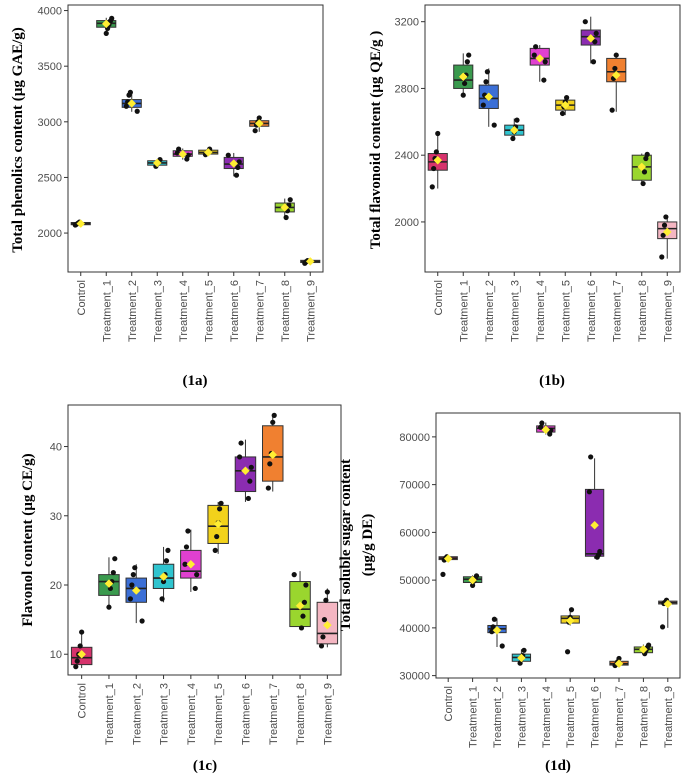 Image resolution: width=685 pixels, height=780 pixels. Describe the element at coordinates (18, 140) in the screenshot. I see `y-axis-label: Total phenolics content (µg GAE/g)` at that location.